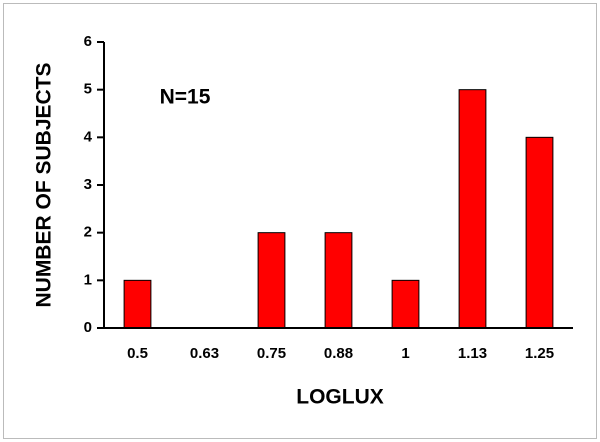 The width and height of the screenshot is (600, 442). What do you see at coordinates (472, 353) in the screenshot?
I see `x-tick-label: 1.13` at bounding box center [472, 353].